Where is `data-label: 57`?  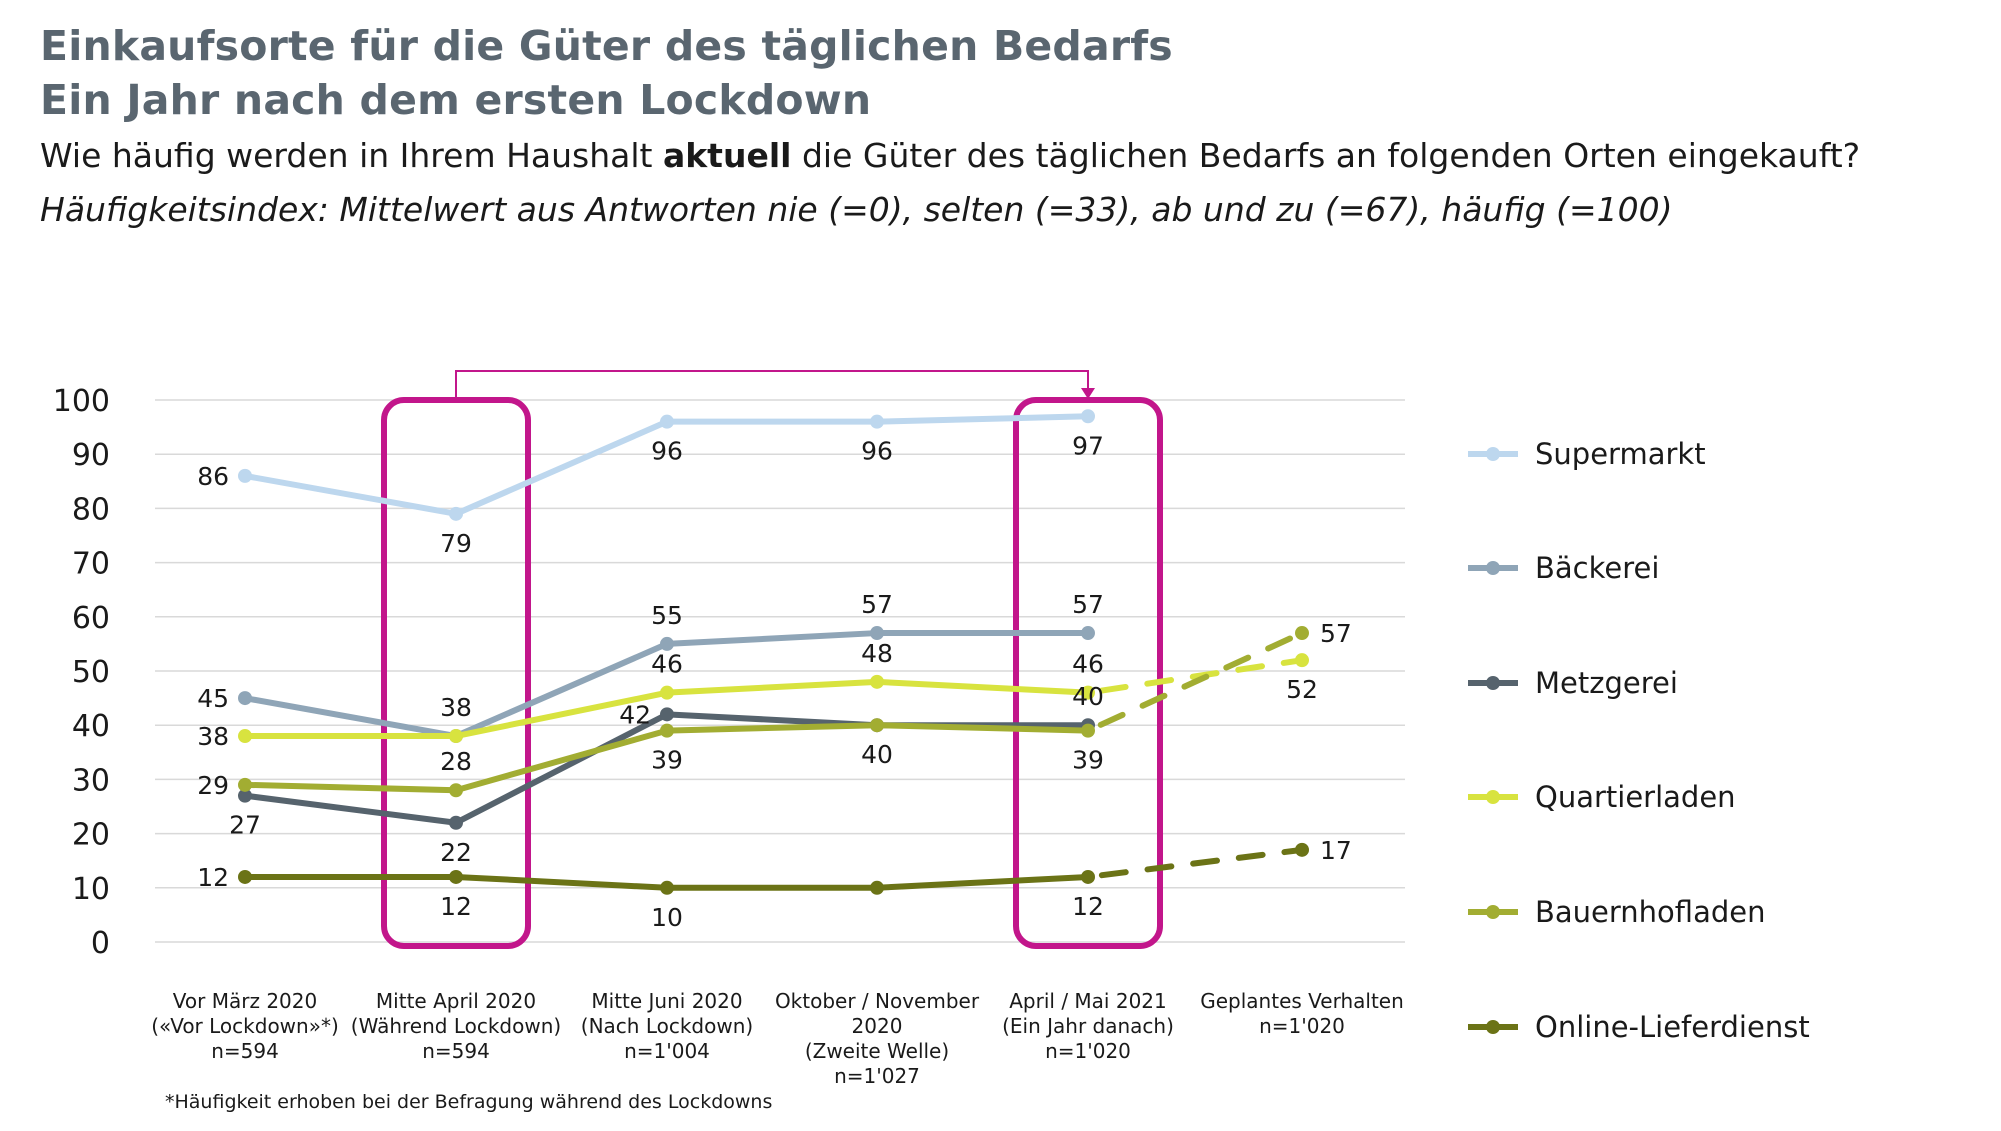 data-label: 57 is located at coordinates (1336, 633).